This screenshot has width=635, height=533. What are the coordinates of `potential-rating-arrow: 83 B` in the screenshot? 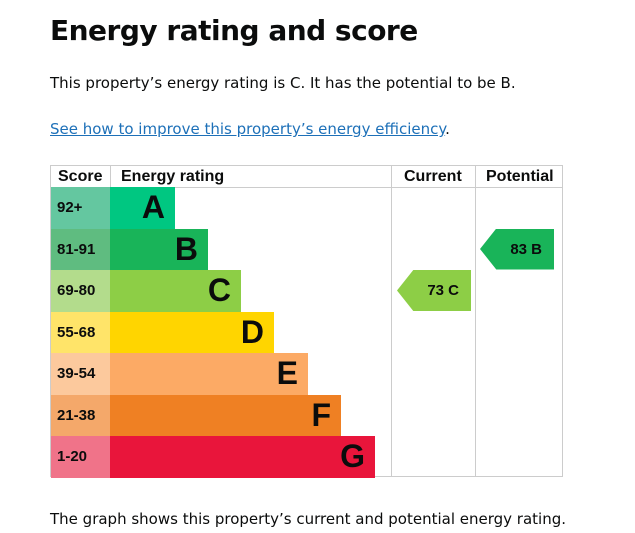 It's located at (517, 249).